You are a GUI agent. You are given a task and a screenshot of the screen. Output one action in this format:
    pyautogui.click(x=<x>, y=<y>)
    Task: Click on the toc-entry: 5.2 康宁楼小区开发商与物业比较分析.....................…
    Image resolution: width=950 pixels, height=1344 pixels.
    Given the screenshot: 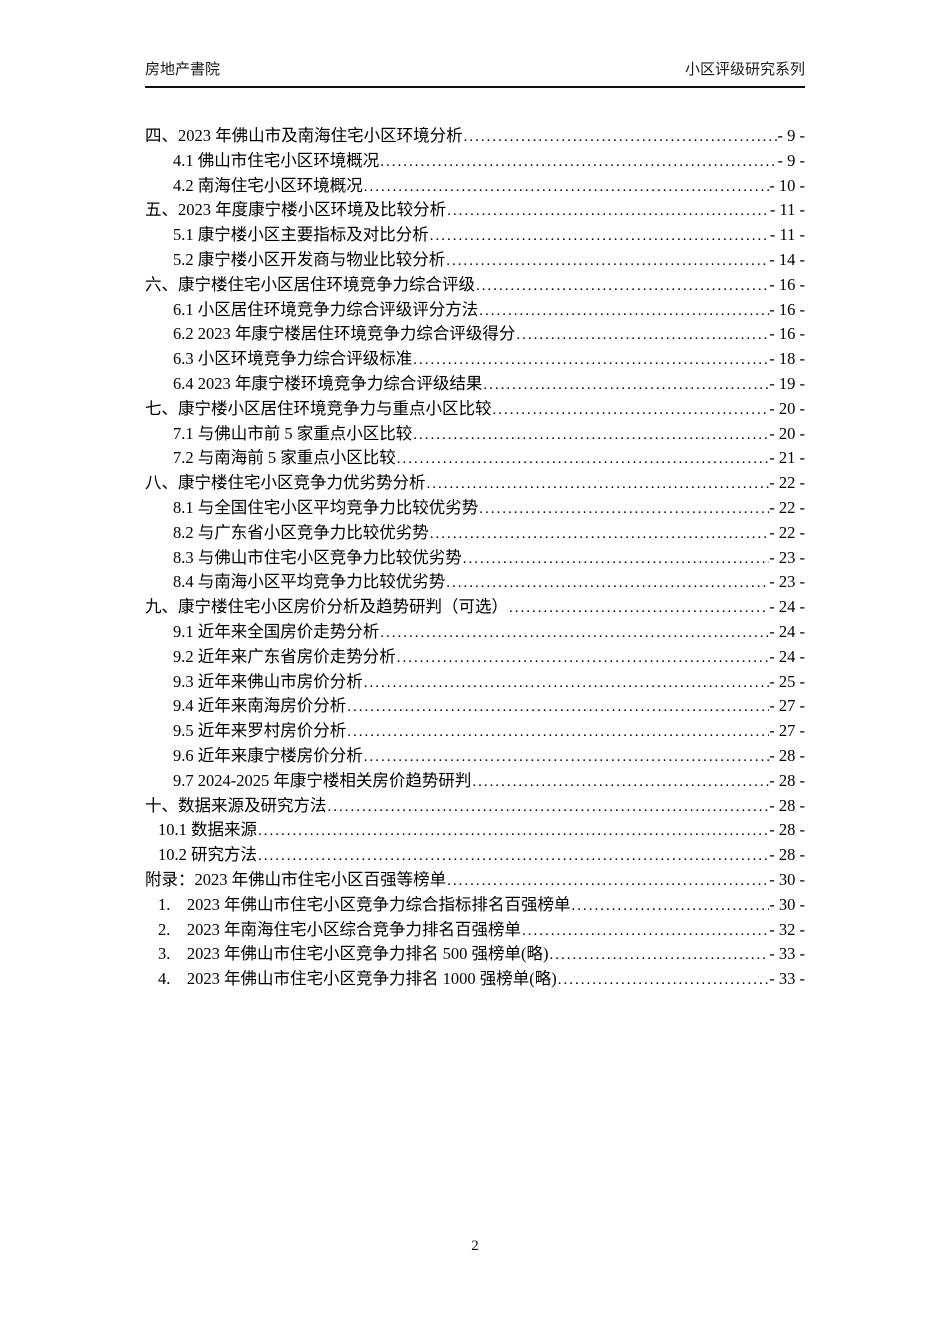 What is the action you would take?
    pyautogui.click(x=475, y=260)
    